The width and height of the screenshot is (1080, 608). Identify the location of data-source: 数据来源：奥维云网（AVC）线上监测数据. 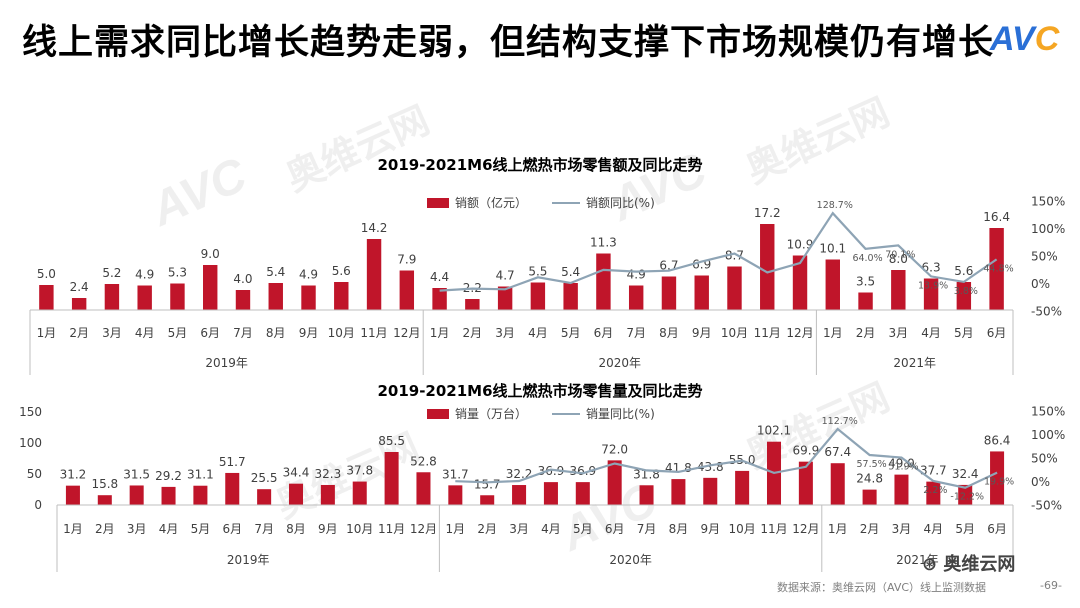
(882, 587).